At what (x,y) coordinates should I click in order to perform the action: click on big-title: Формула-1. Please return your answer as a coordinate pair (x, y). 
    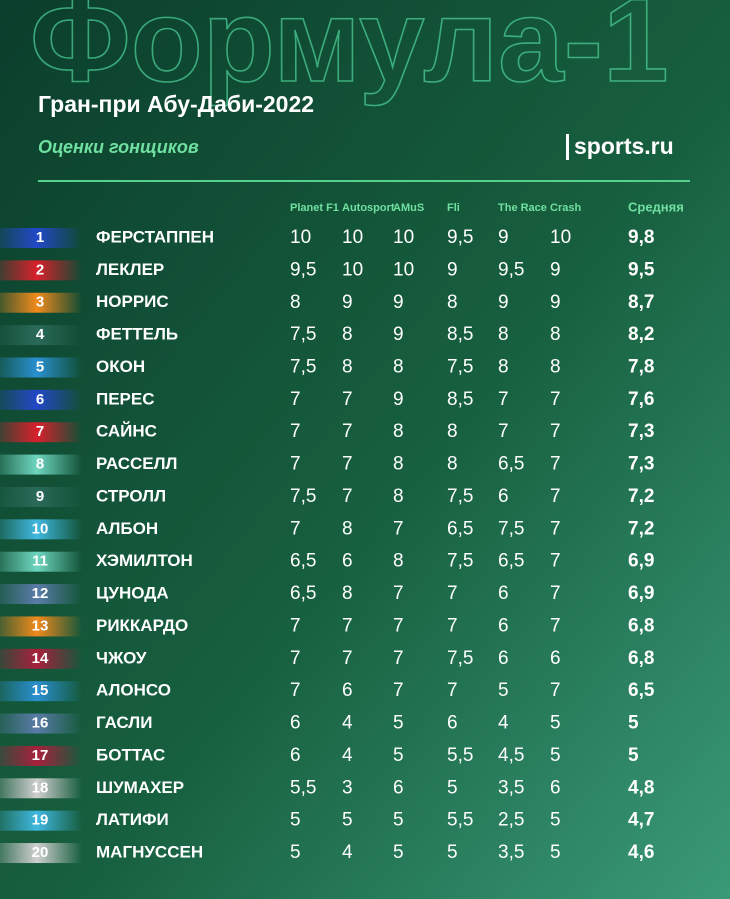
    Looking at the image, I should click on (349, 53).